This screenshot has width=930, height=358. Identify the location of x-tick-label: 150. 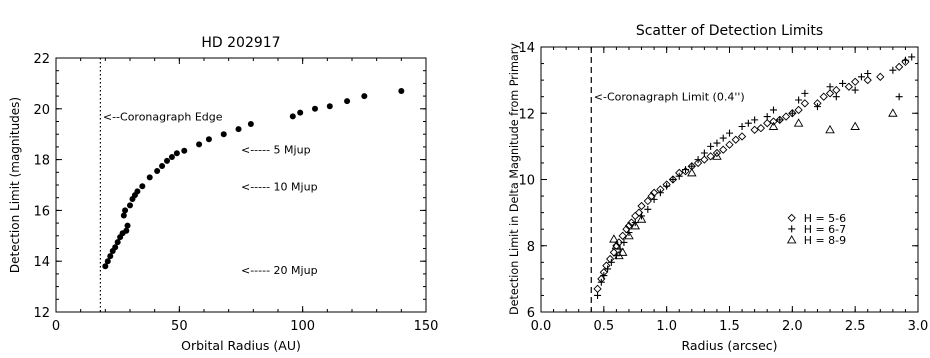
(426, 326).